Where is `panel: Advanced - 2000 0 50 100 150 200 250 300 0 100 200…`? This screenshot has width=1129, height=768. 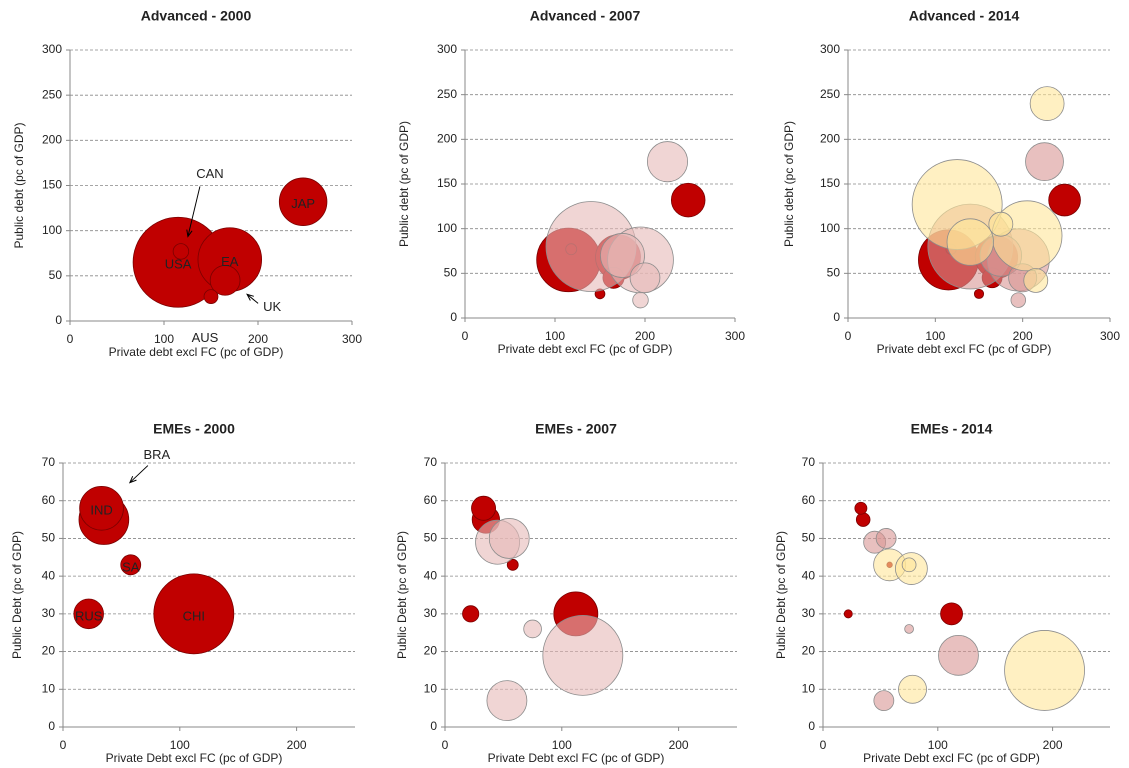
panel: Advanced - 2000 0 50 100 150 200 250 300 0 100 200… is located at coordinates (187, 183).